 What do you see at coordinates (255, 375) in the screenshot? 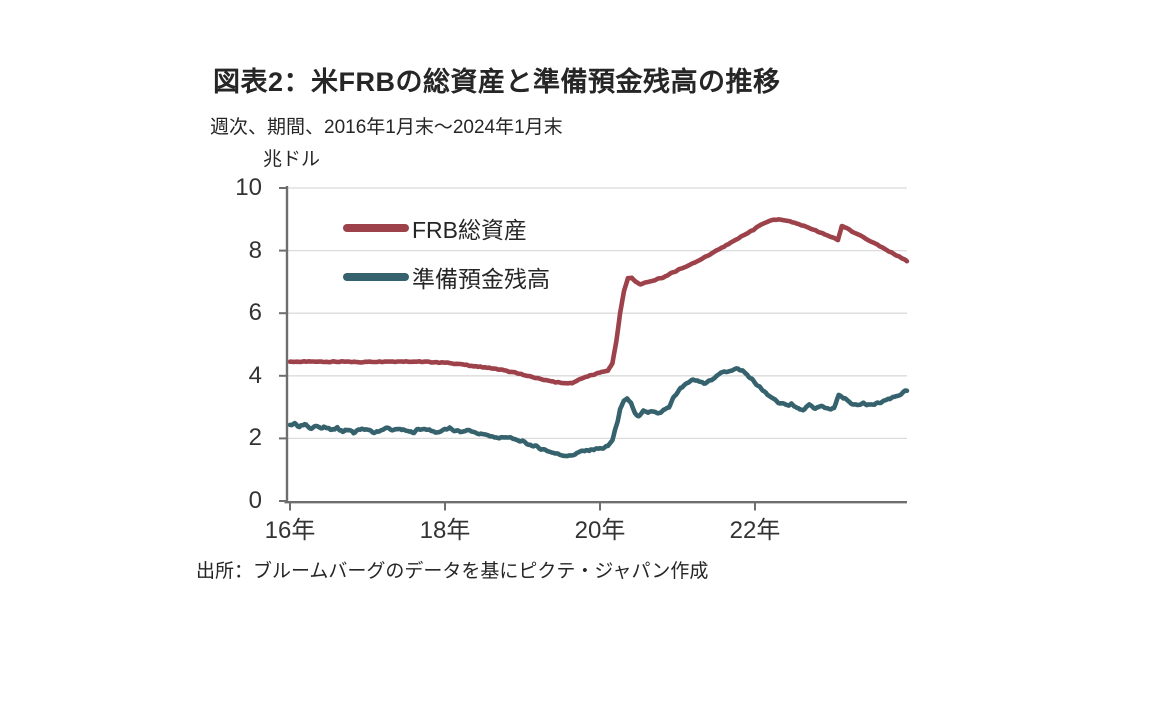
I see `y-axis-tick-label: 4` at bounding box center [255, 375].